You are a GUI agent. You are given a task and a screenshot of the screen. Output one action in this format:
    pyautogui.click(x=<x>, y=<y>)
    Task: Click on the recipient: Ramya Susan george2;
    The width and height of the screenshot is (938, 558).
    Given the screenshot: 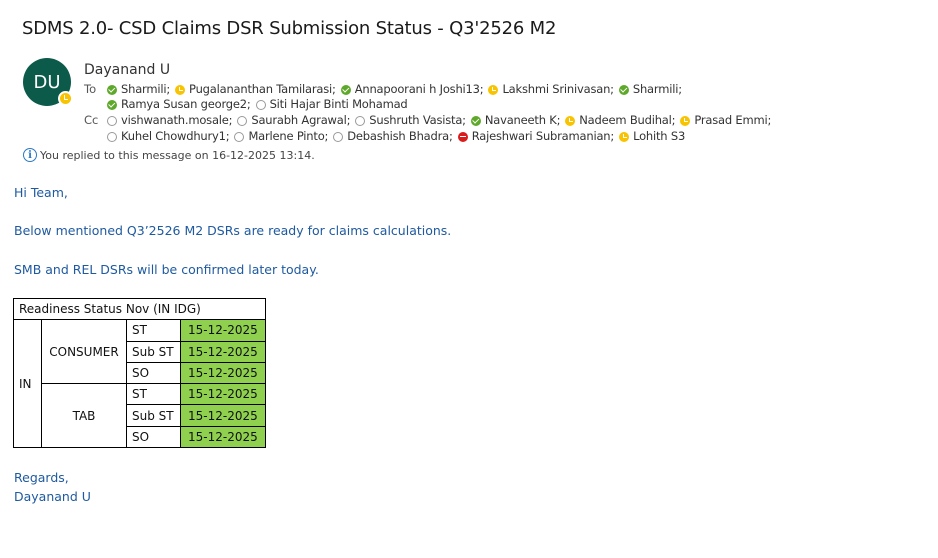 What is the action you would take?
    pyautogui.click(x=179, y=104)
    